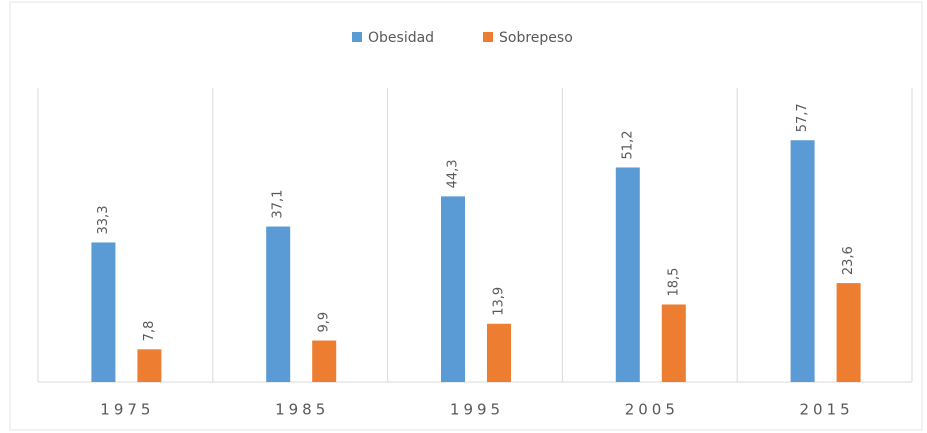  What do you see at coordinates (149, 331) in the screenshot?
I see `value-label: 7,8` at bounding box center [149, 331].